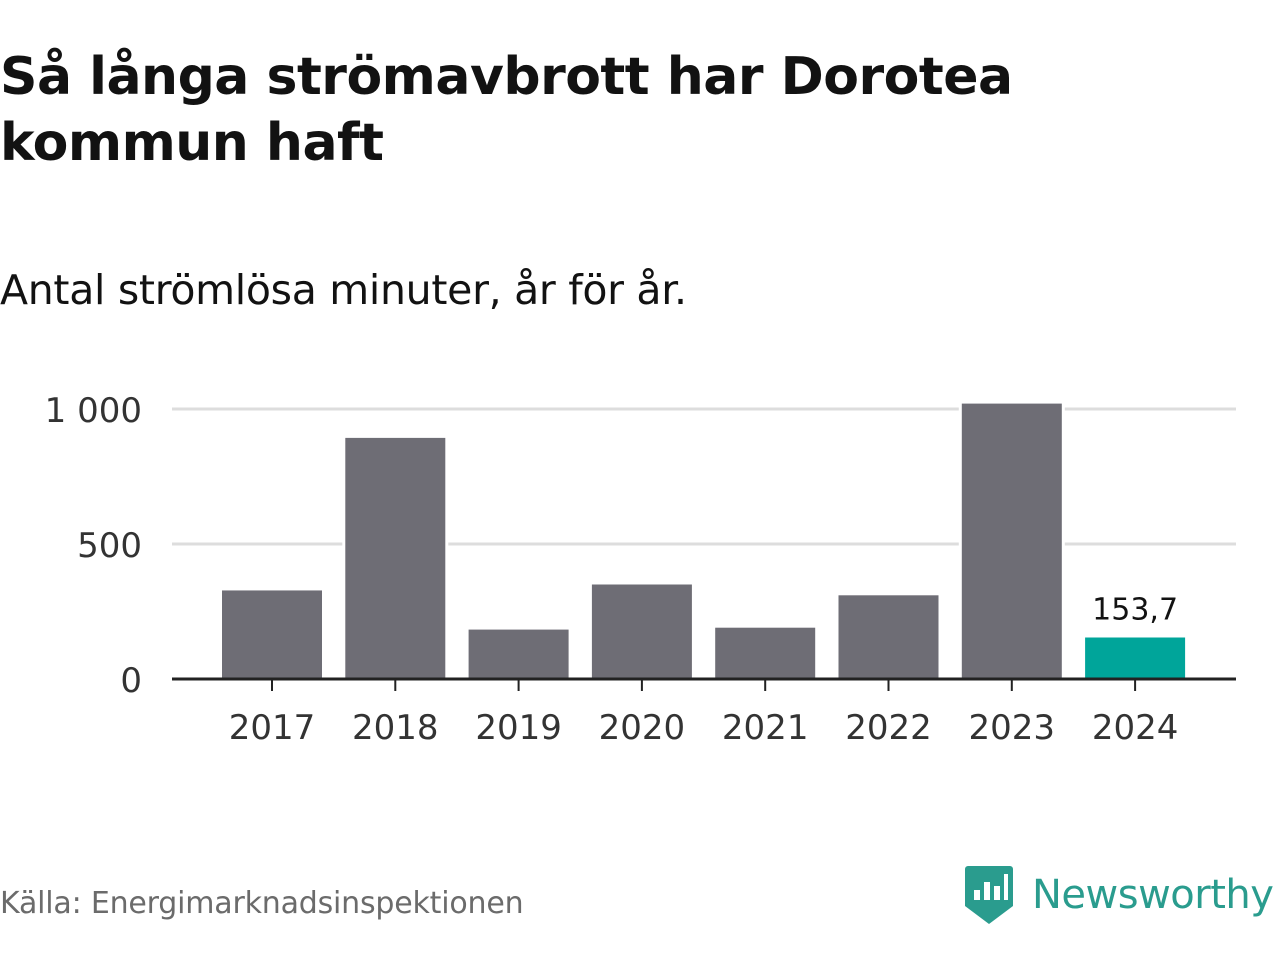 This screenshot has width=1280, height=960. Describe the element at coordinates (1135, 610) in the screenshot. I see `data-label: 153,7` at that location.